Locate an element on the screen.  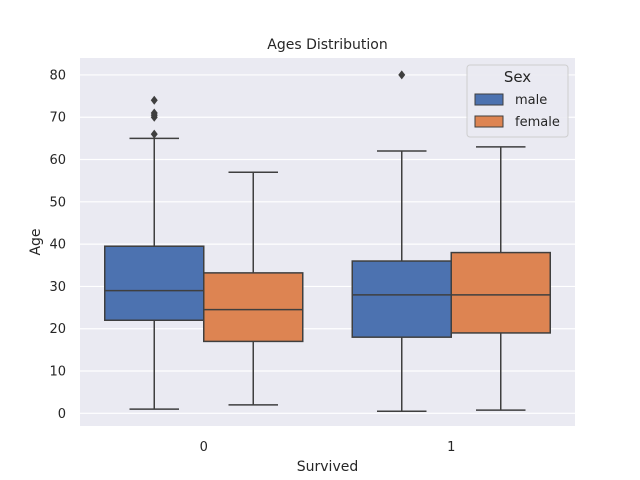
y-tick-label-40: 40 is located at coordinates (57, 245).